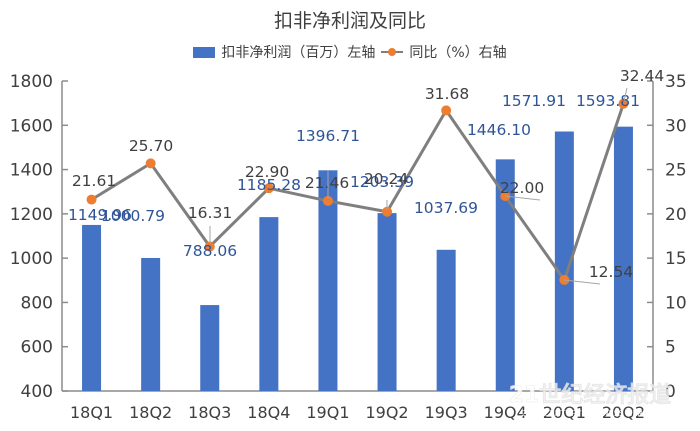  I want to click on line-value-label: 32.44, so click(642, 76).